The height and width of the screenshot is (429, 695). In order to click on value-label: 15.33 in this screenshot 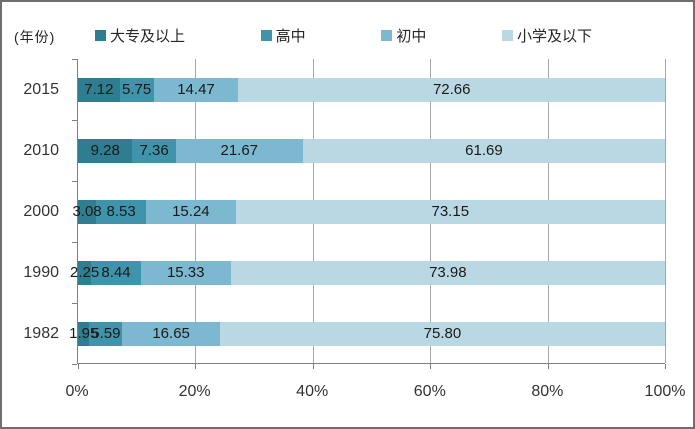, I will do `click(185, 272)`.